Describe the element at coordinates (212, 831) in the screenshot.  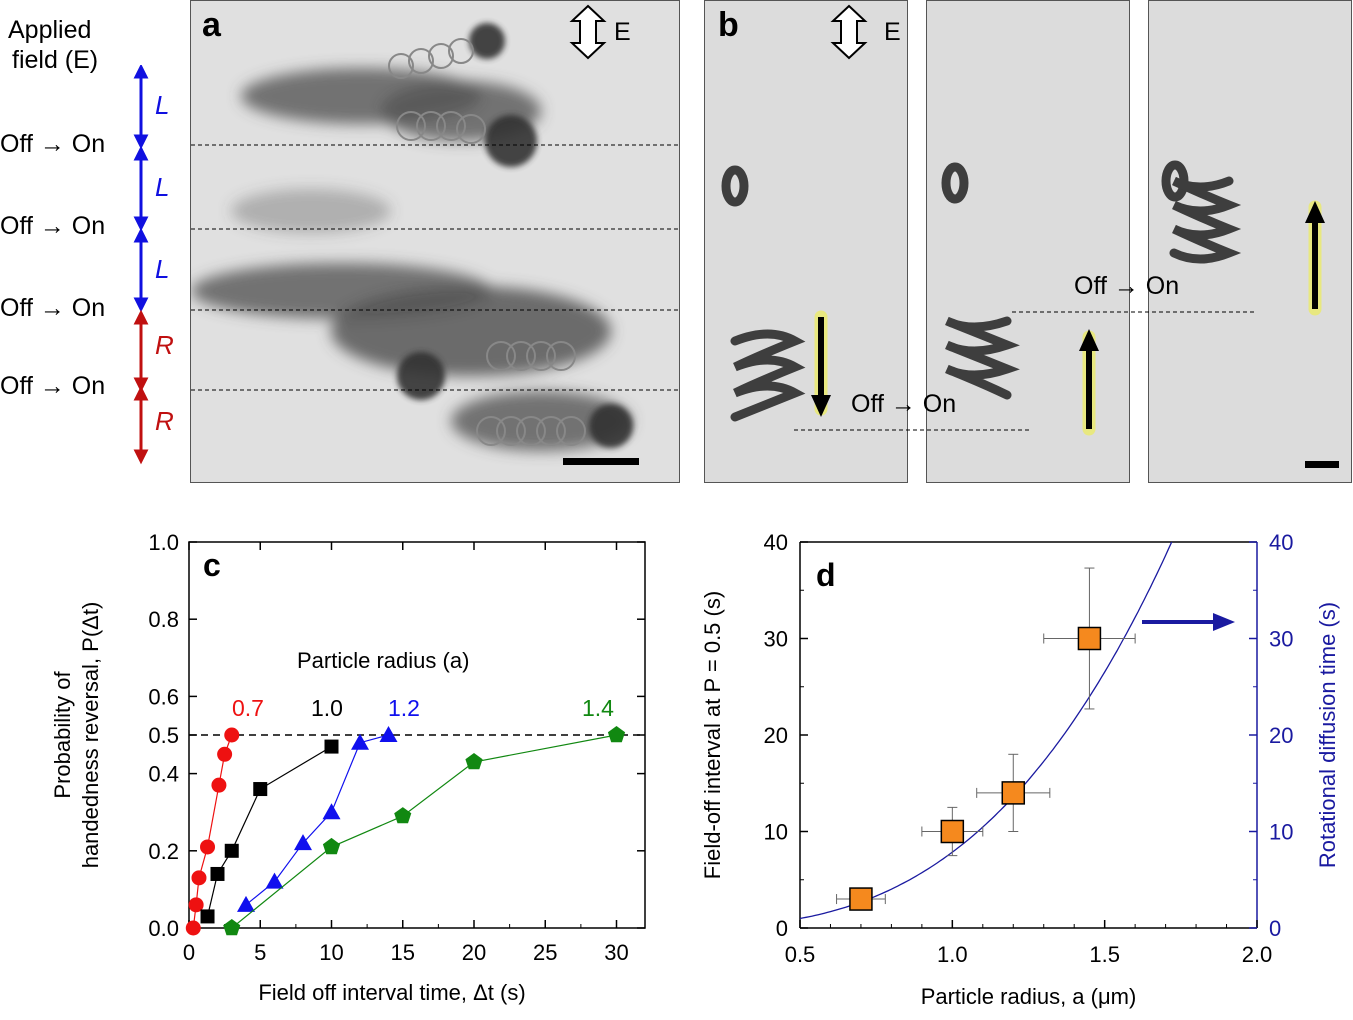
I see `series-0.7` at that location.